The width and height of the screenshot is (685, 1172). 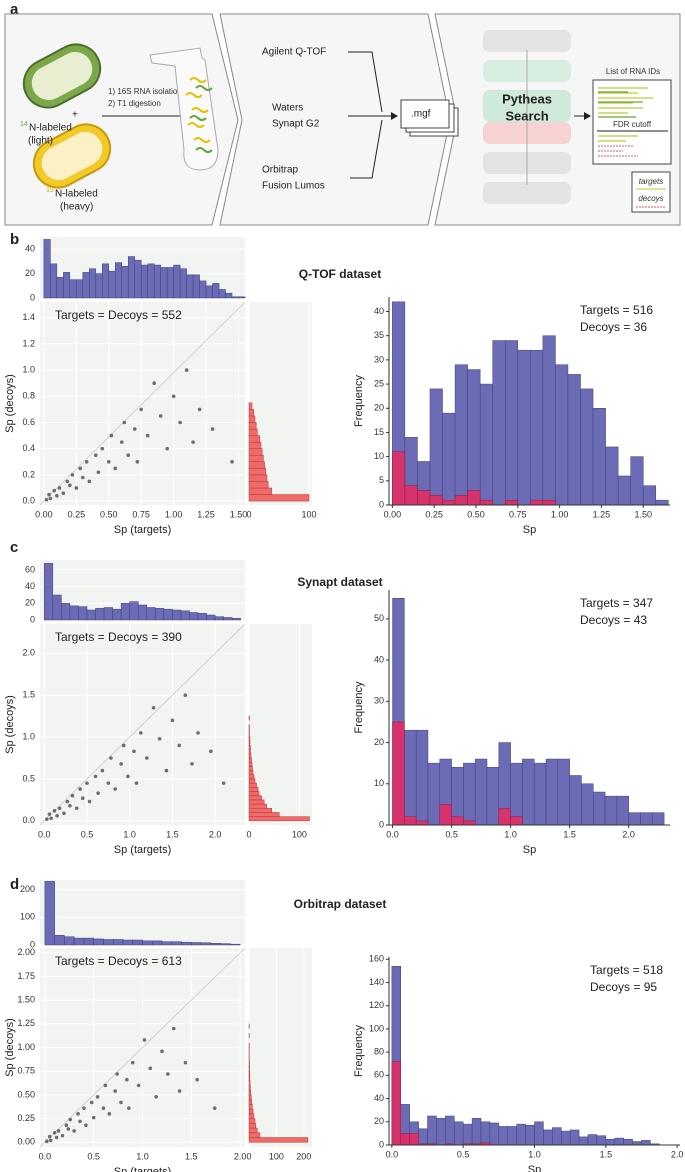 I want to click on x-tick-label: 1.0, so click(x=142, y=1156).